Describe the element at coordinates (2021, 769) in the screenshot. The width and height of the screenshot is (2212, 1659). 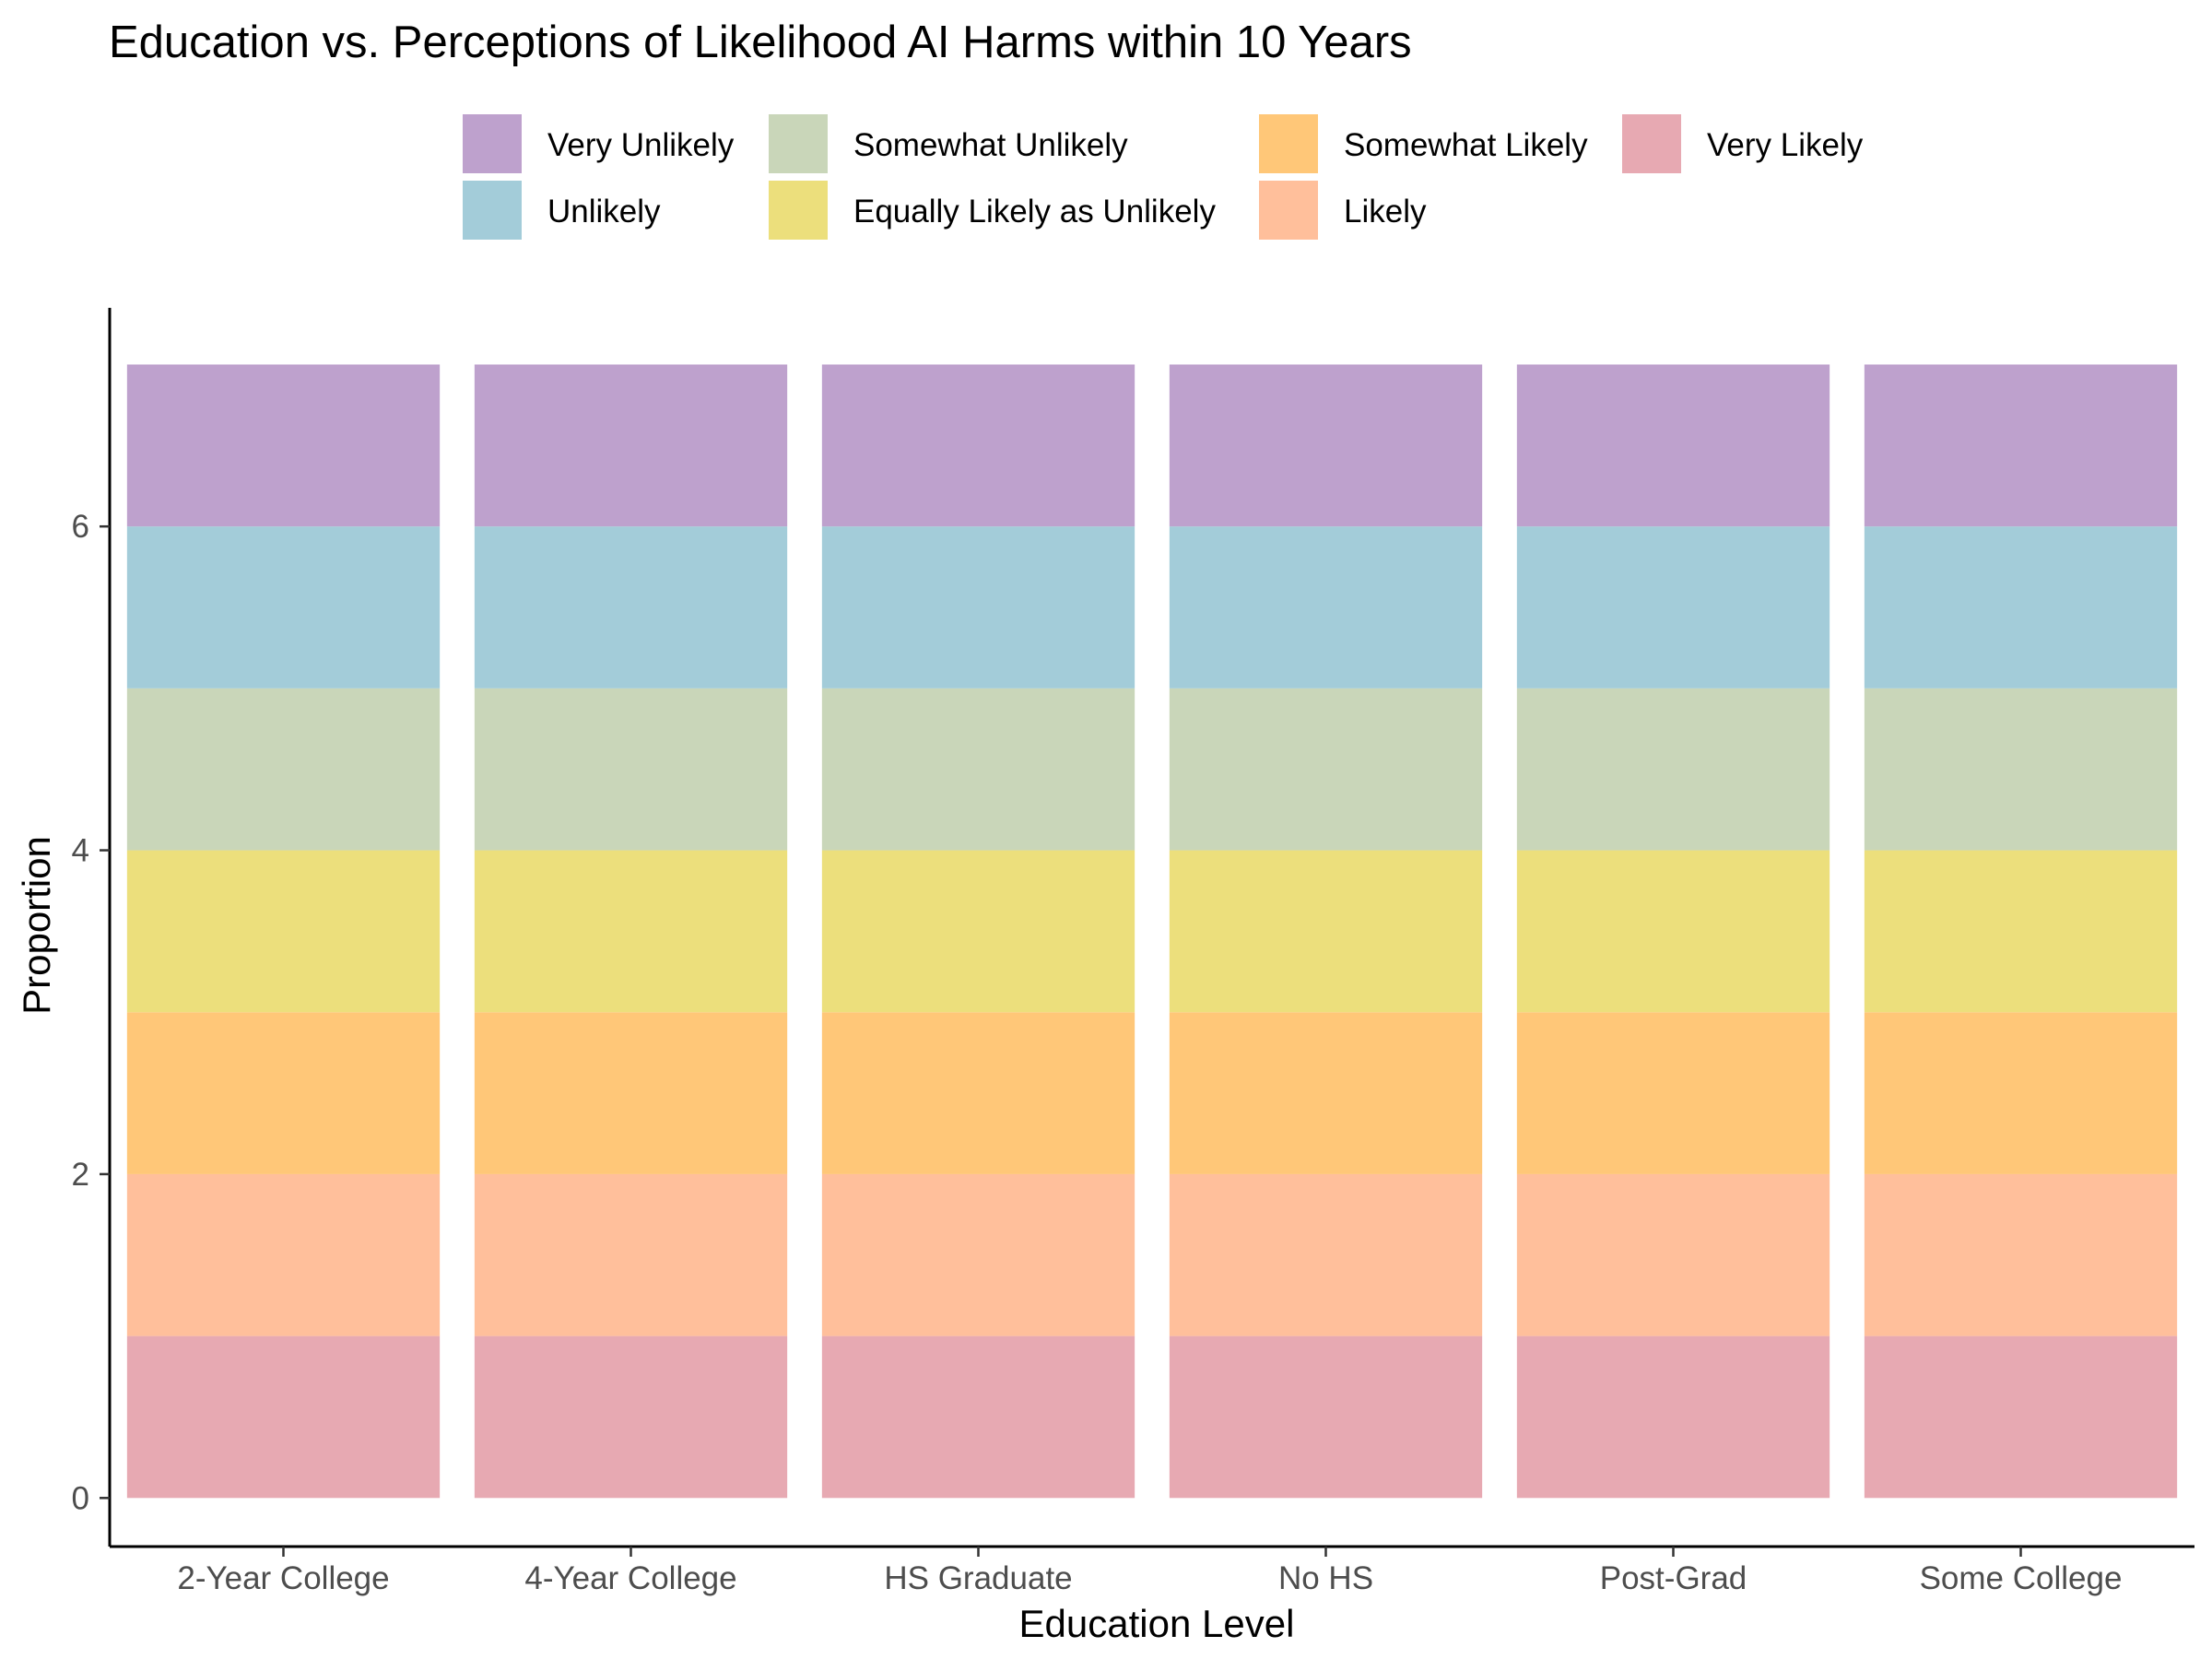
I see `bar-some-college-somewhat-unlikely` at that location.